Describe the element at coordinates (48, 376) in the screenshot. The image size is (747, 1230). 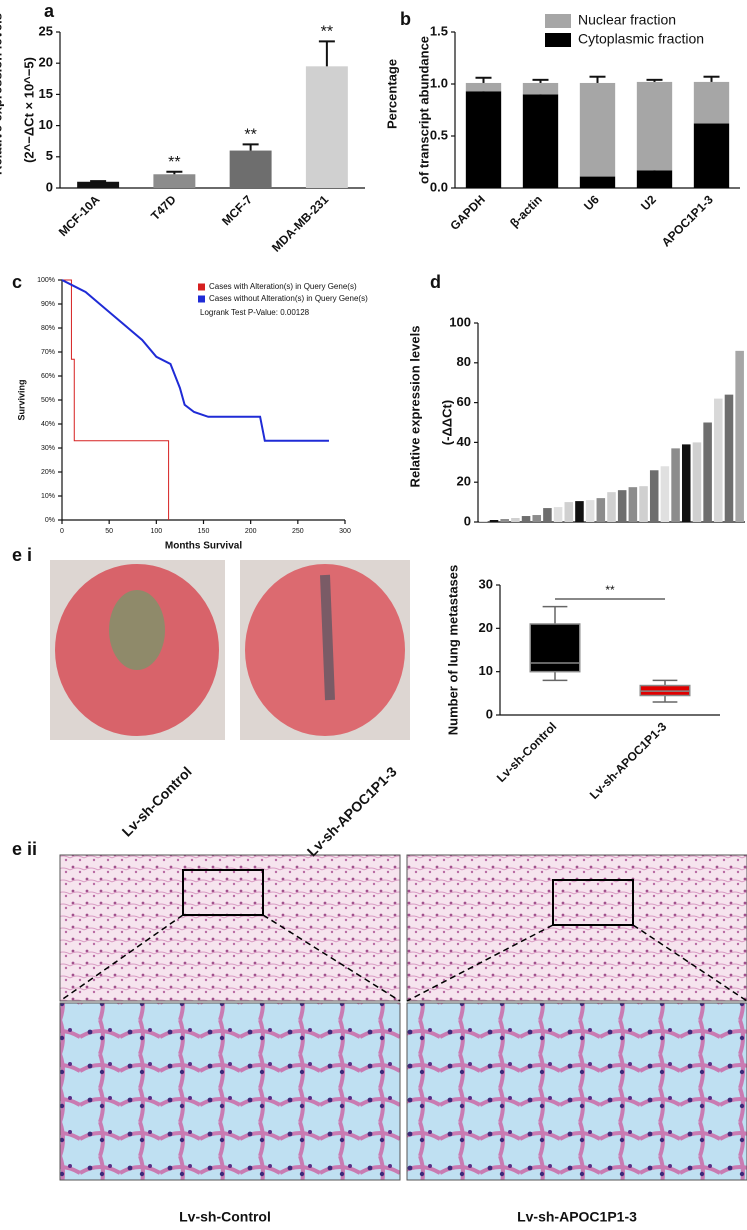
I see `y-tick-label: 60%` at that location.